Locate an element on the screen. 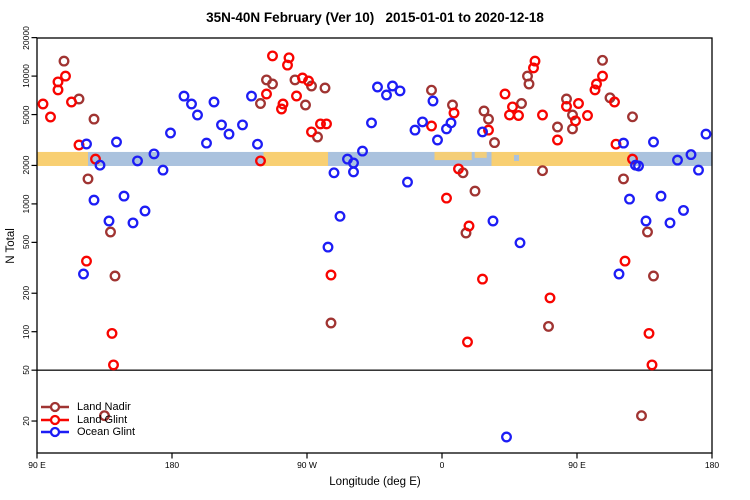 The height and width of the screenshot is (500, 750). legend-label: Land Nadir is located at coordinates (104, 407).